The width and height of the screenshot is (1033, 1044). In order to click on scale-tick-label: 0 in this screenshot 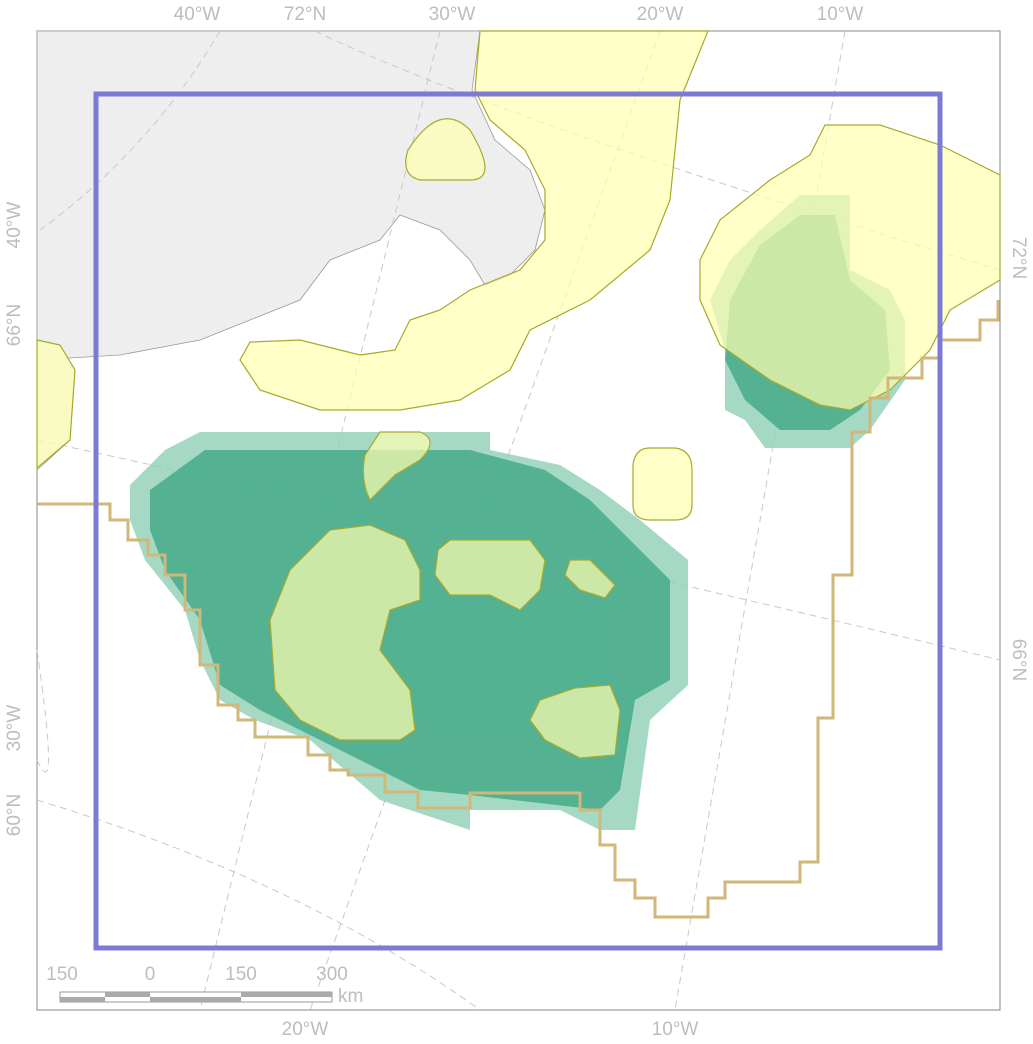, I will do `click(150, 974)`.